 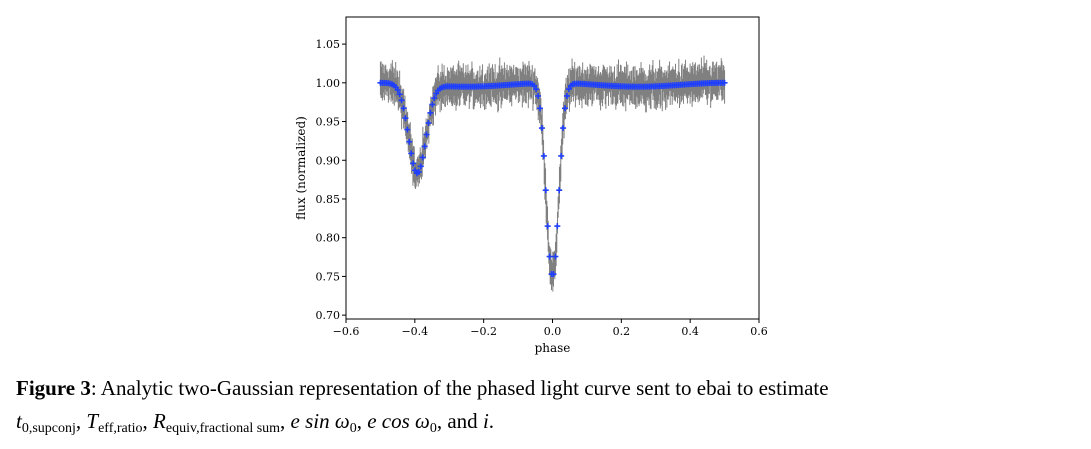 What do you see at coordinates (301, 168) in the screenshot?
I see `y-axis-label: flux (normalized)` at bounding box center [301, 168].